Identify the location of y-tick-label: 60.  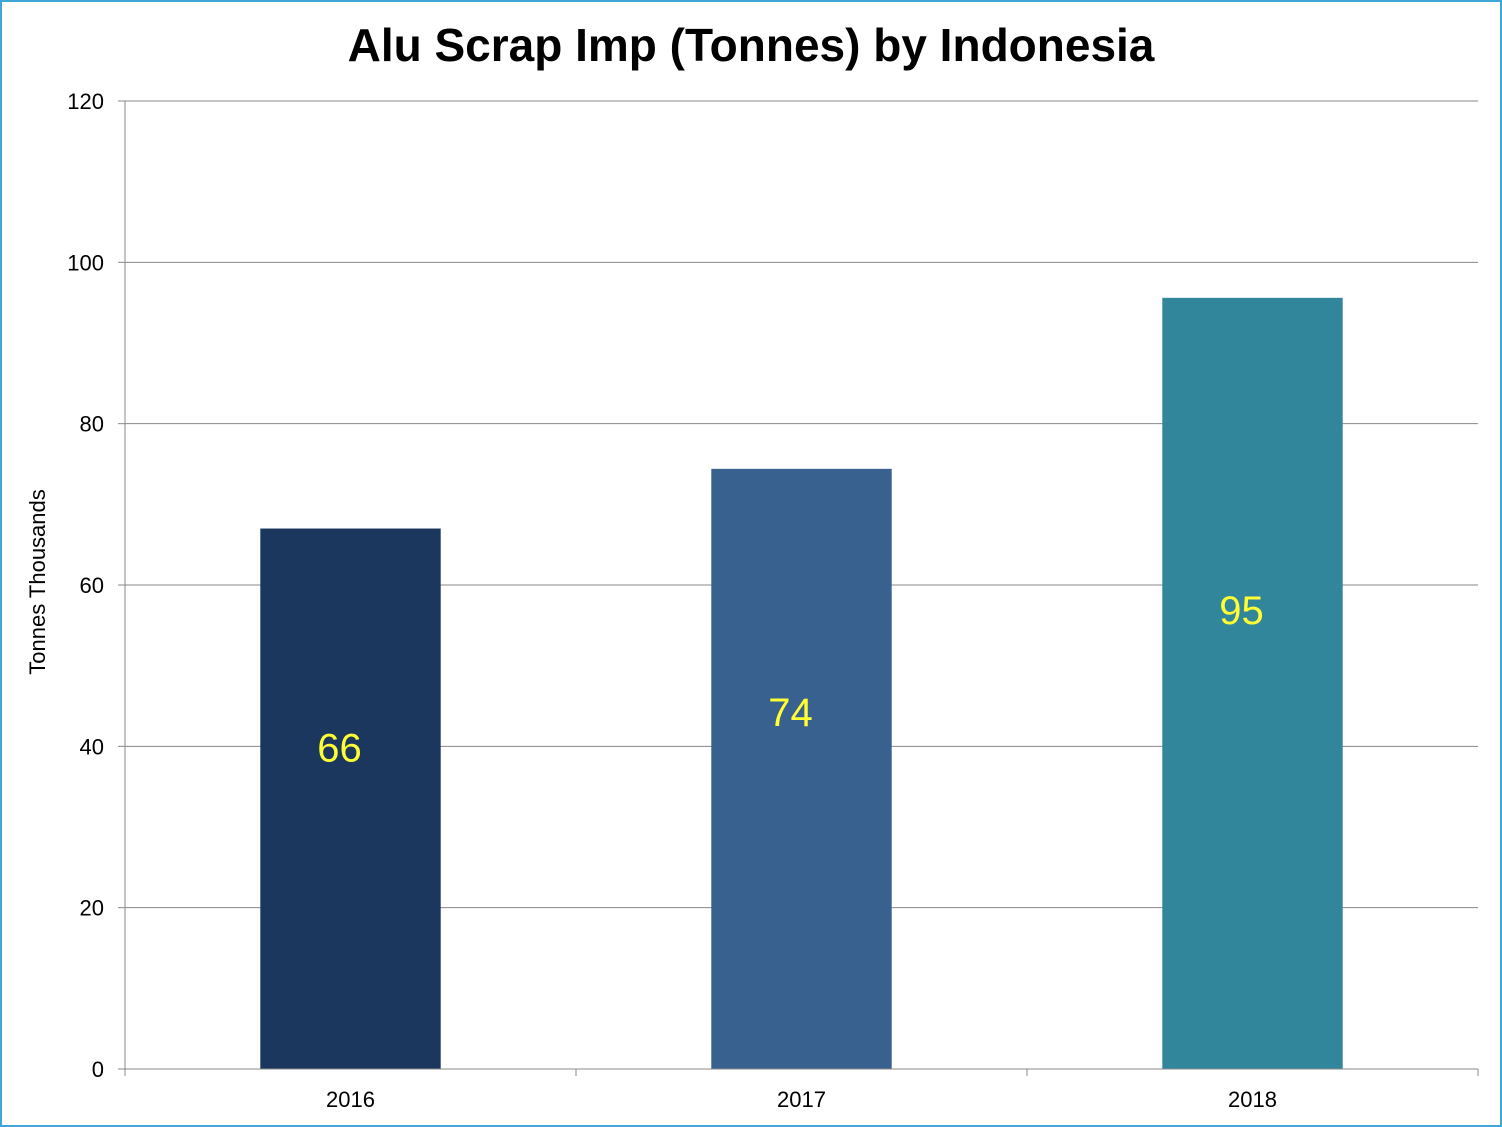
(92, 585).